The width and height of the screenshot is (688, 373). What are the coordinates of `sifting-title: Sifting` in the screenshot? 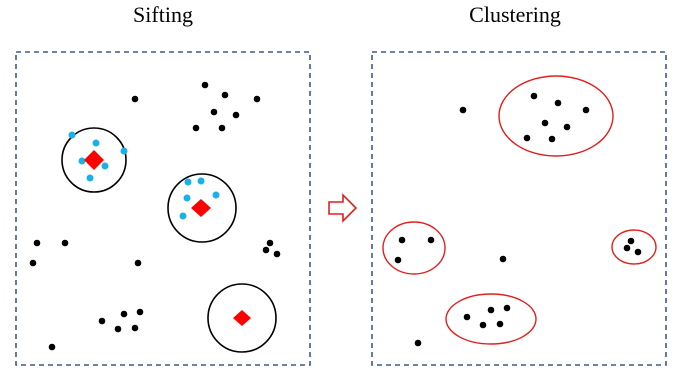 It's located at (163, 14).